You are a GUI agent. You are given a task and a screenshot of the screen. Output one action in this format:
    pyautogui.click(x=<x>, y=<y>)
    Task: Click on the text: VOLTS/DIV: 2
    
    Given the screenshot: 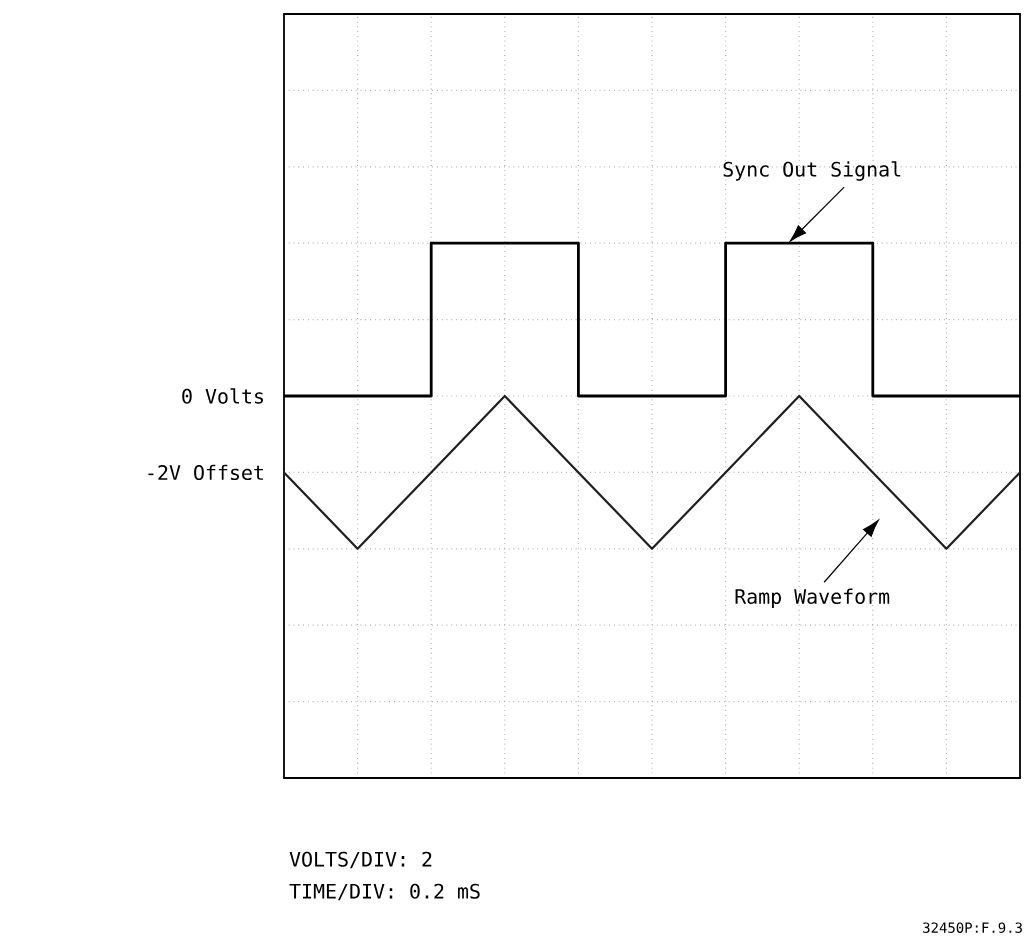 What is the action you would take?
    pyautogui.click(x=360, y=860)
    